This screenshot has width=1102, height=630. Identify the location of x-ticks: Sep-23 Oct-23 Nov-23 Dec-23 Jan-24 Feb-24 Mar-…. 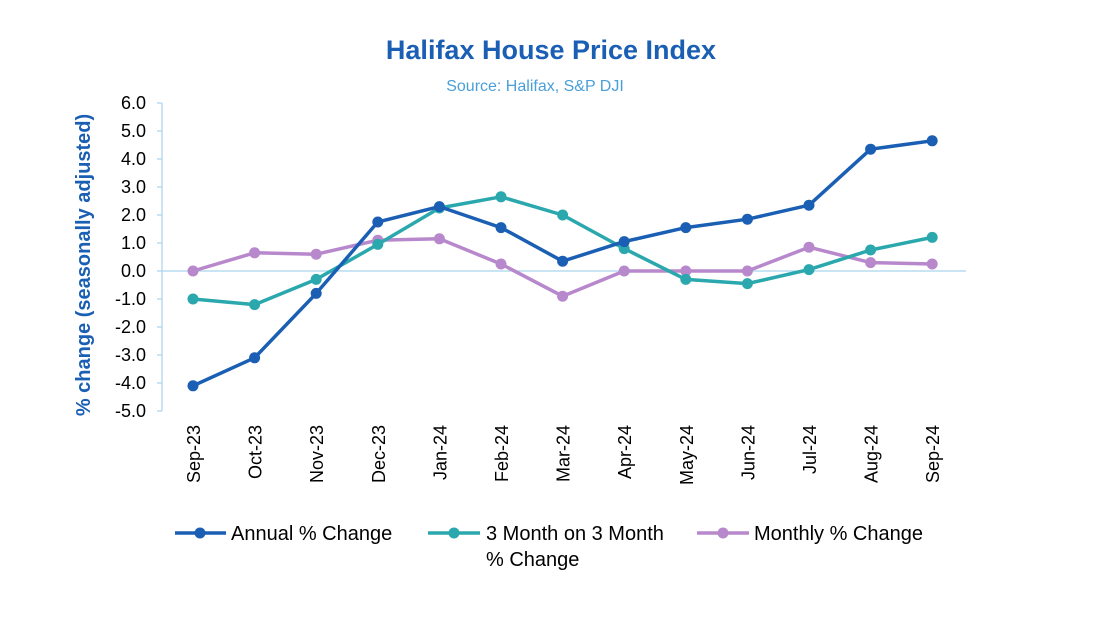
(563, 455).